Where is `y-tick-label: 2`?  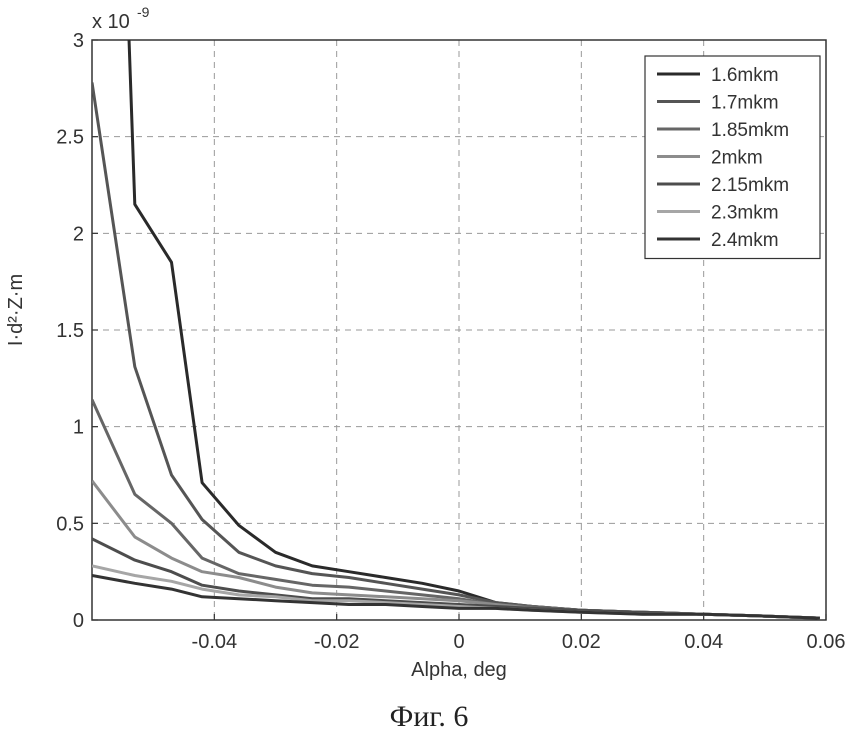 y-tick-label: 2 is located at coordinates (78, 234).